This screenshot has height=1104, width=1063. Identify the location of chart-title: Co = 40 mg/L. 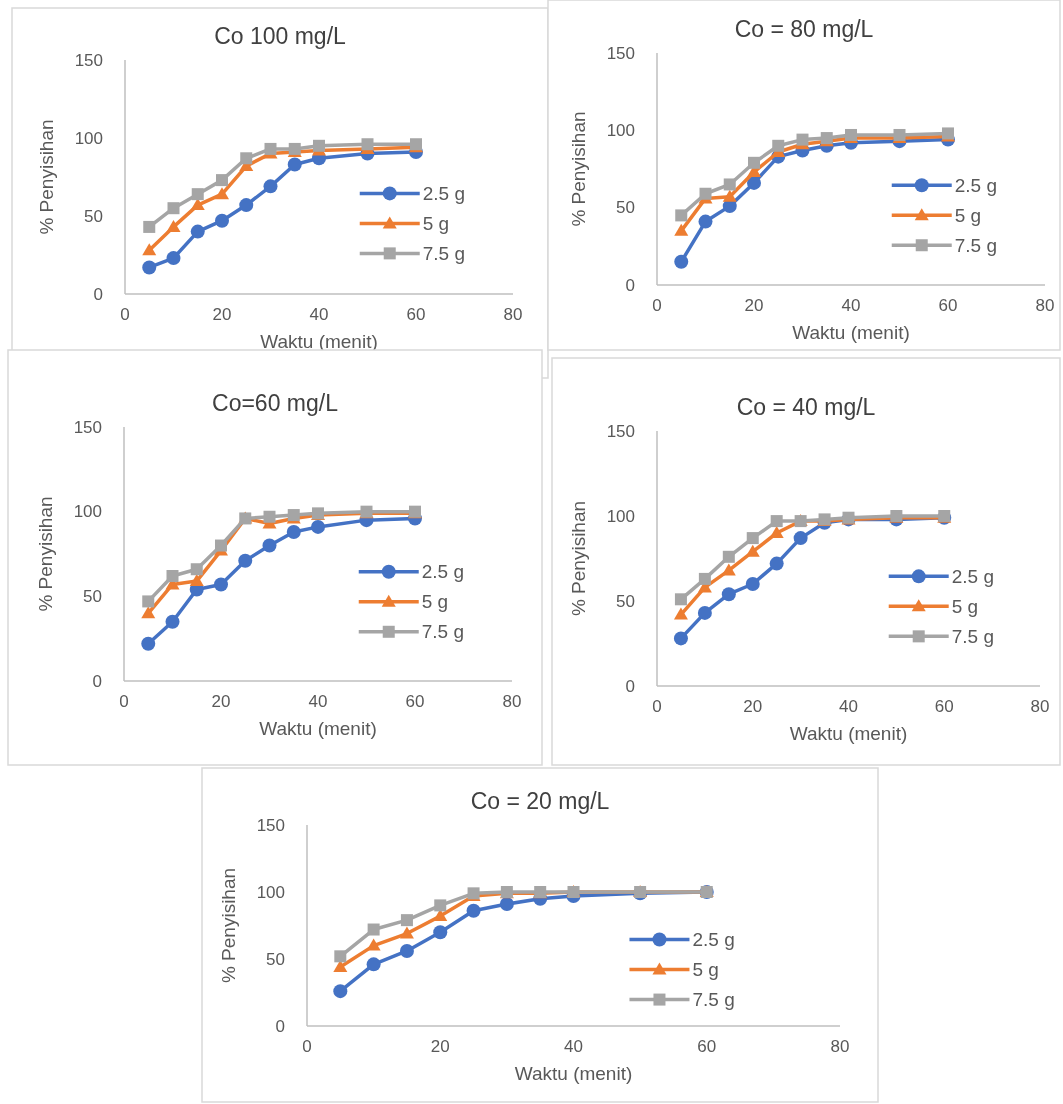
(806, 407).